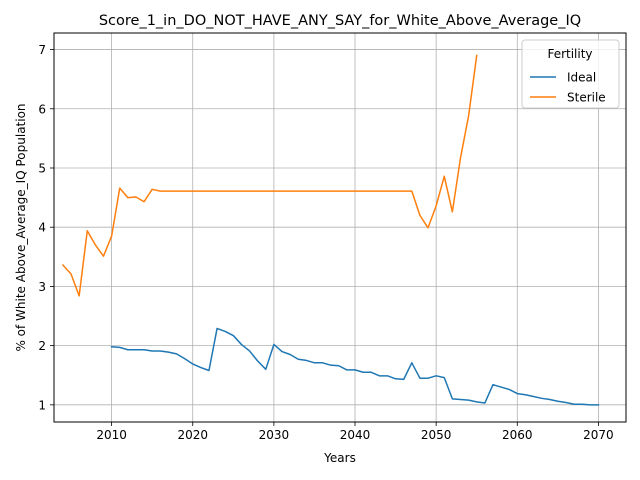  I want to click on legend: Fertility Ideal Sterile, so click(570, 74).